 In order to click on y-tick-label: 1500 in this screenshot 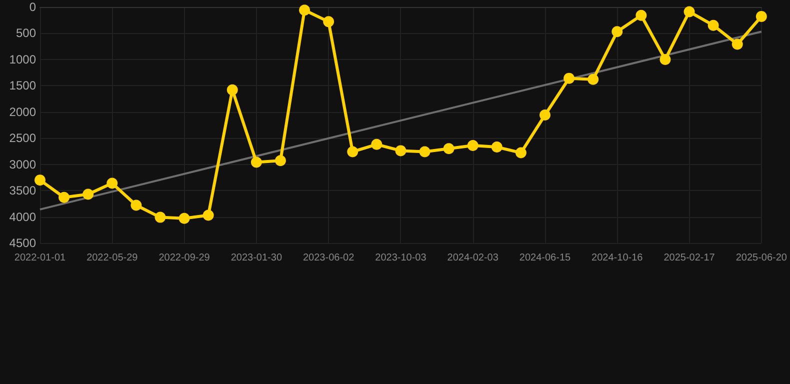, I will do `click(22, 85)`.